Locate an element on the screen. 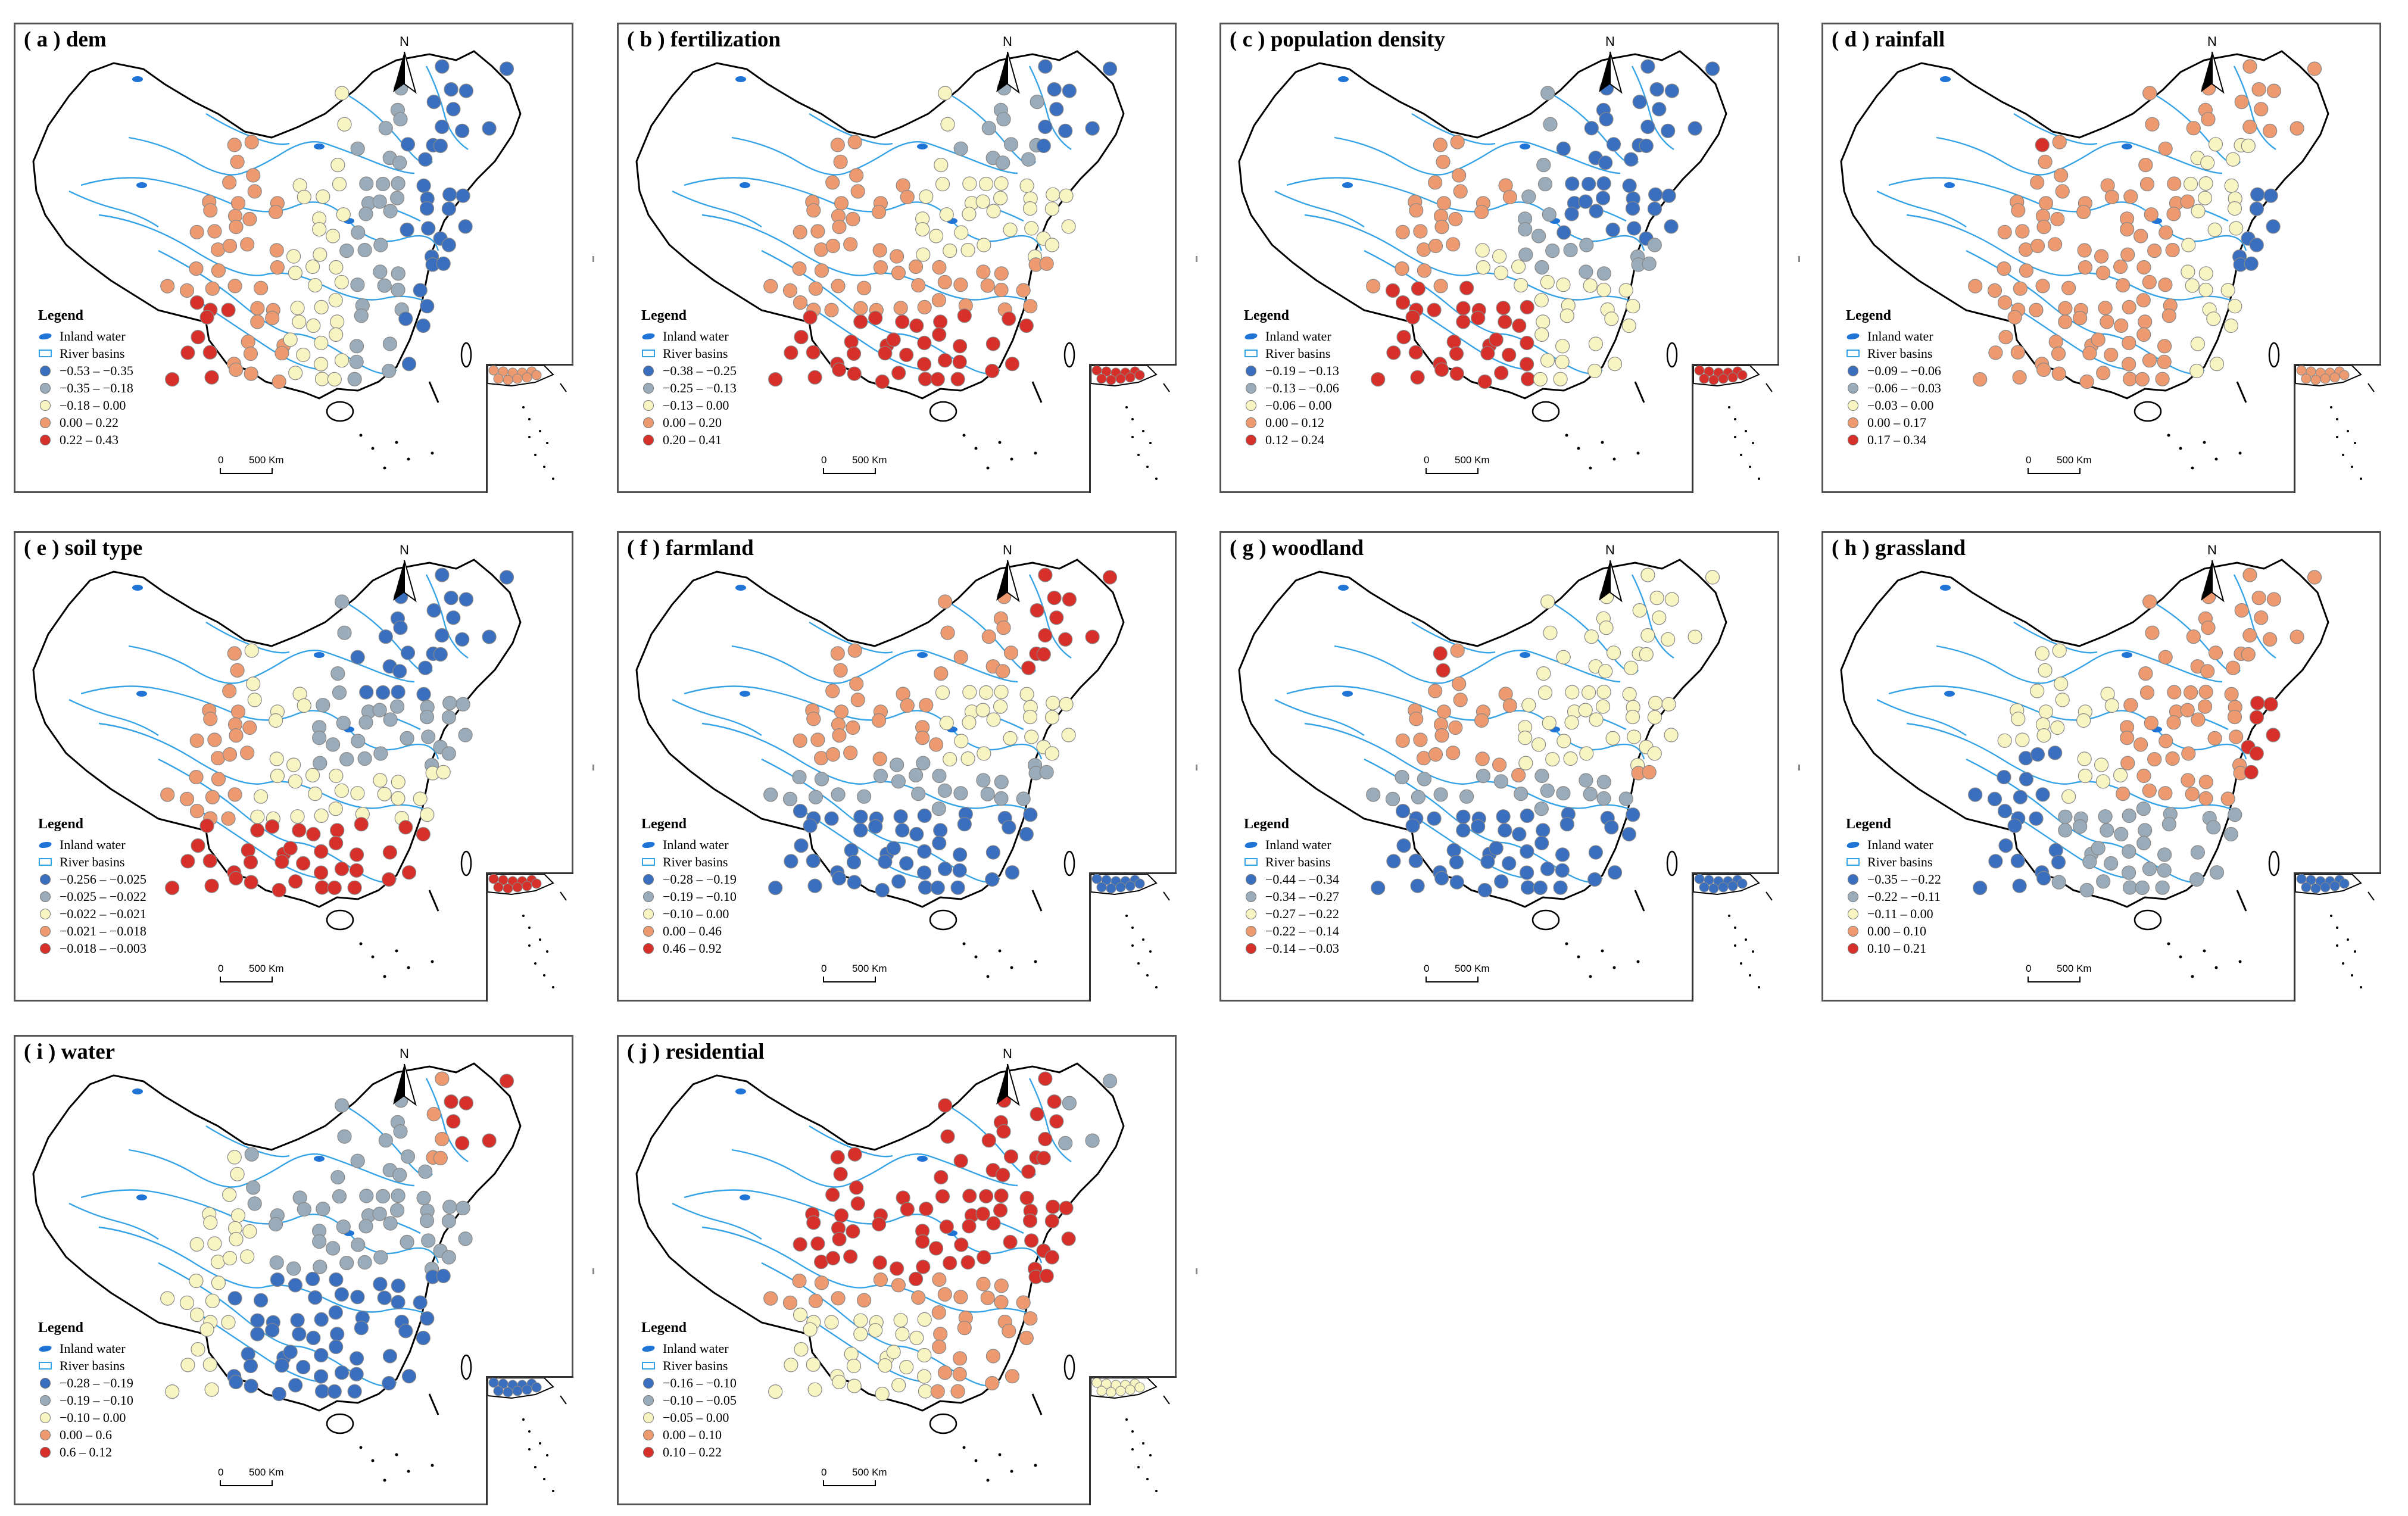 The image size is (2408, 1516). hainan-island is located at coordinates (2147, 412).